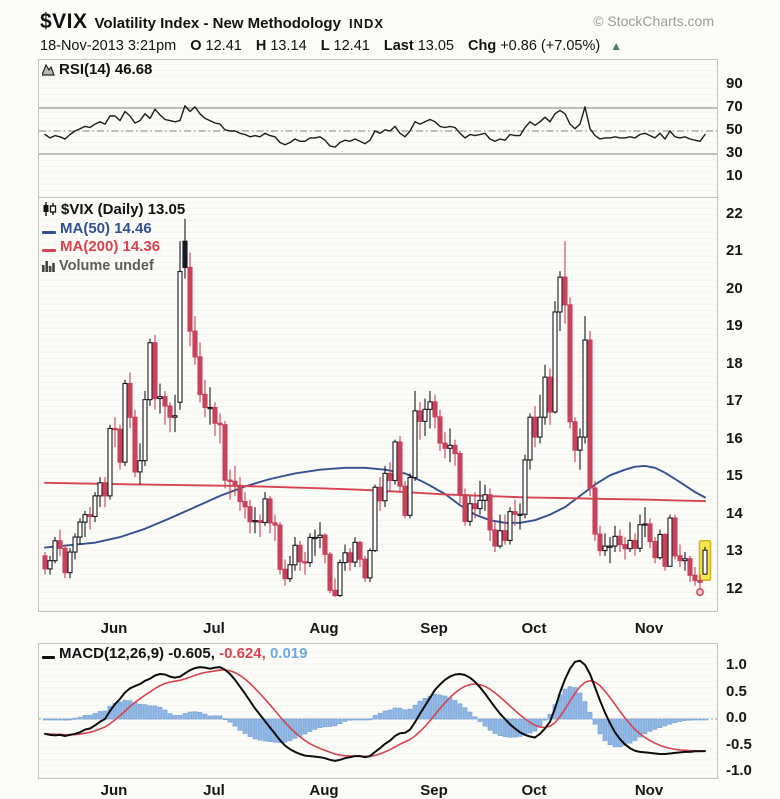  I want to click on price-tick-label: 22, so click(734, 213).